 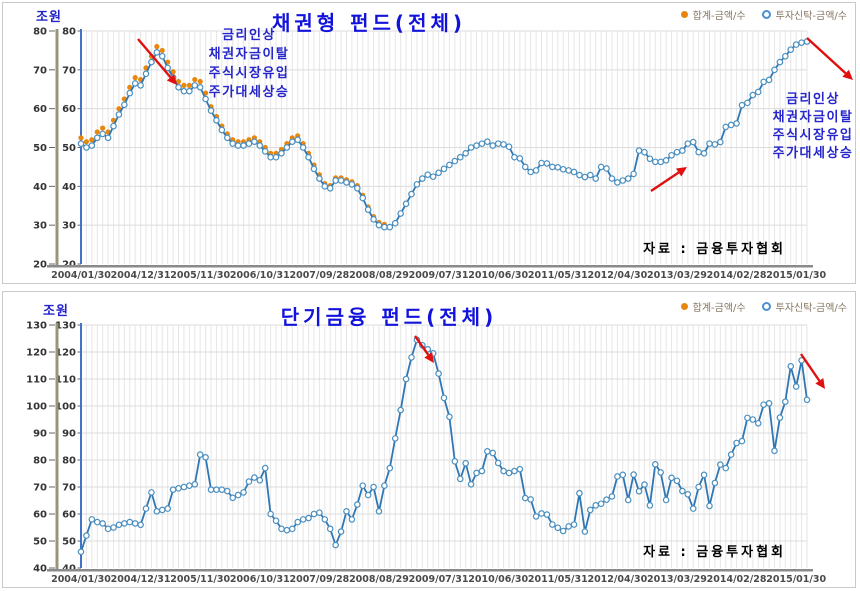 I want to click on y-axis-label-left: 130, so click(x=36, y=326).